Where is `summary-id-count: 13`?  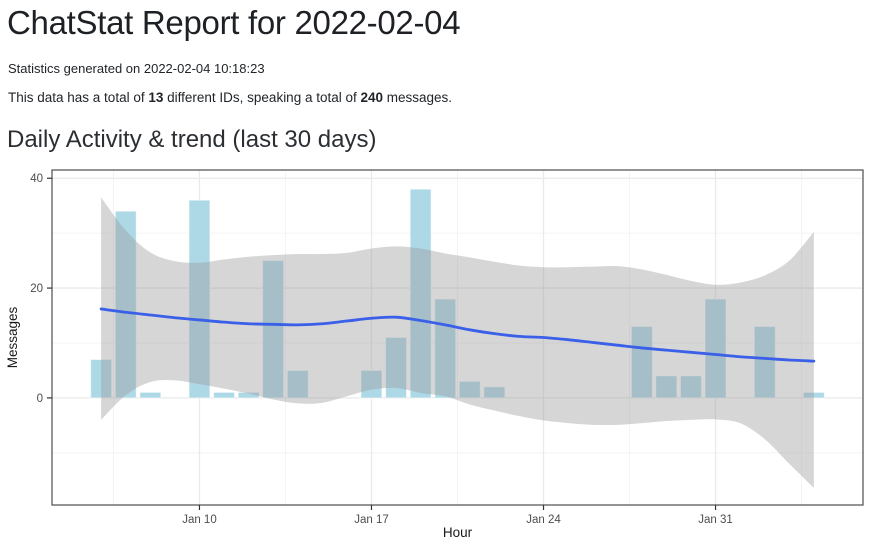 summary-id-count: 13 is located at coordinates (156, 97).